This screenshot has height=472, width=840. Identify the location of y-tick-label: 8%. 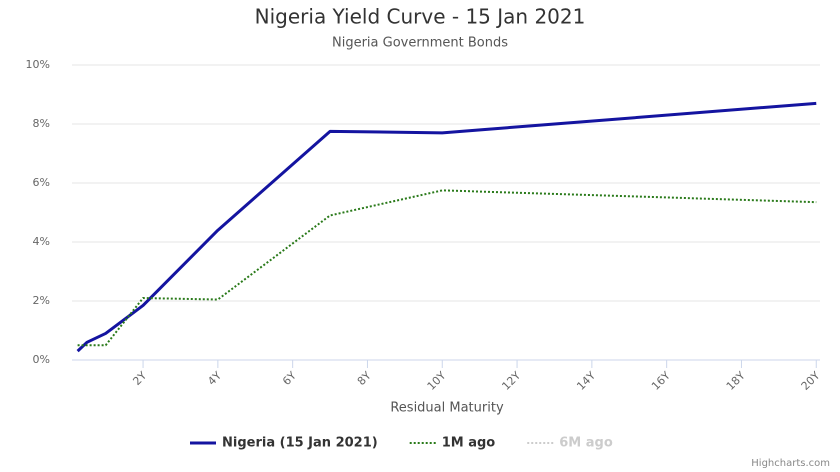
(41, 123).